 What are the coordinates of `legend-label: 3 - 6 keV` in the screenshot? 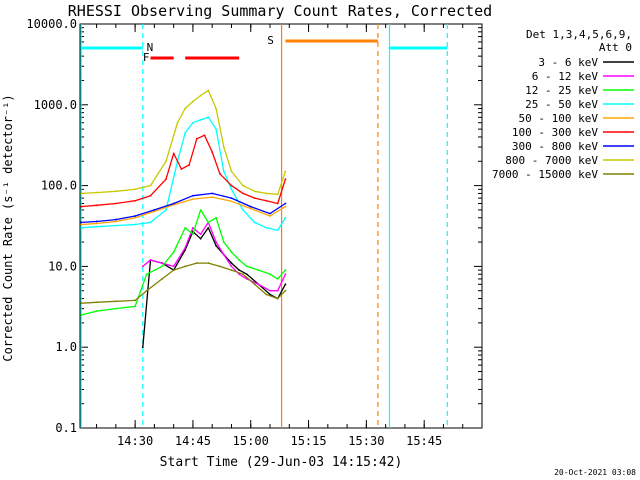 It's located at (568, 62).